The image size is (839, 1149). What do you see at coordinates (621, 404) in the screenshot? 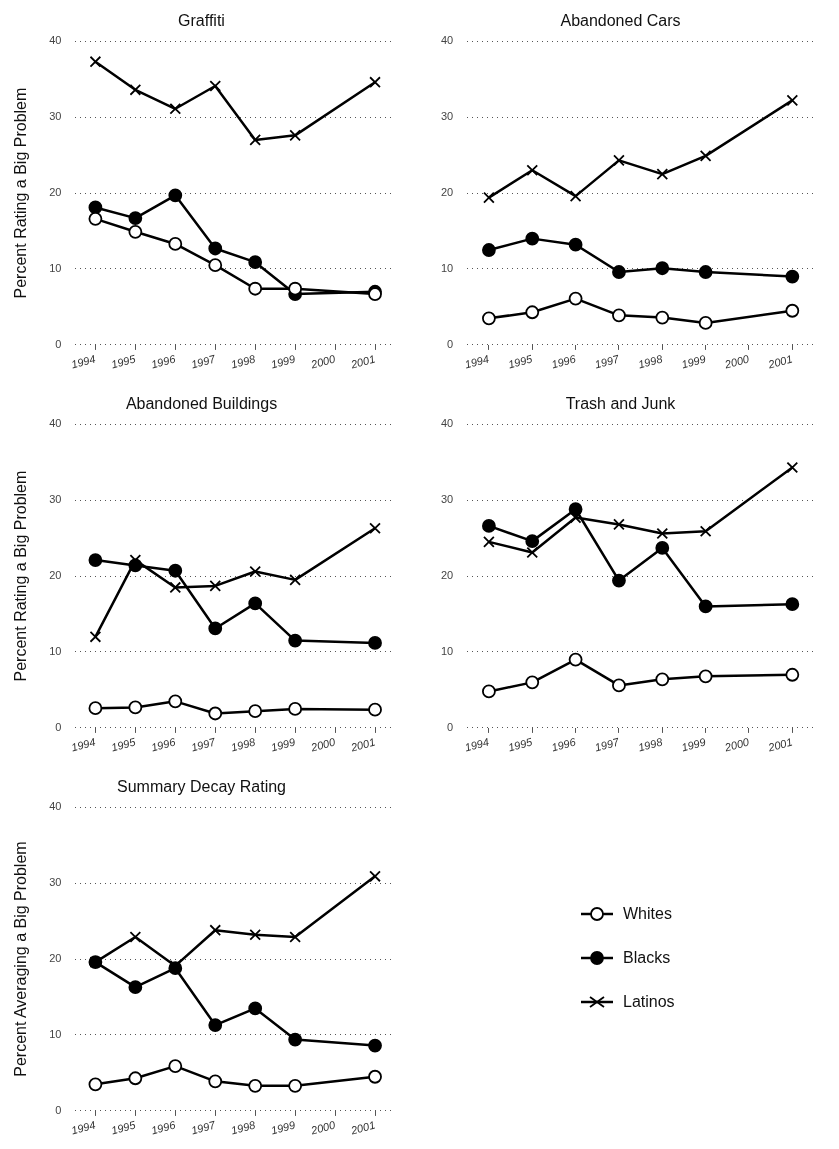
I see `chart-title: Trash and Junk` at bounding box center [621, 404].